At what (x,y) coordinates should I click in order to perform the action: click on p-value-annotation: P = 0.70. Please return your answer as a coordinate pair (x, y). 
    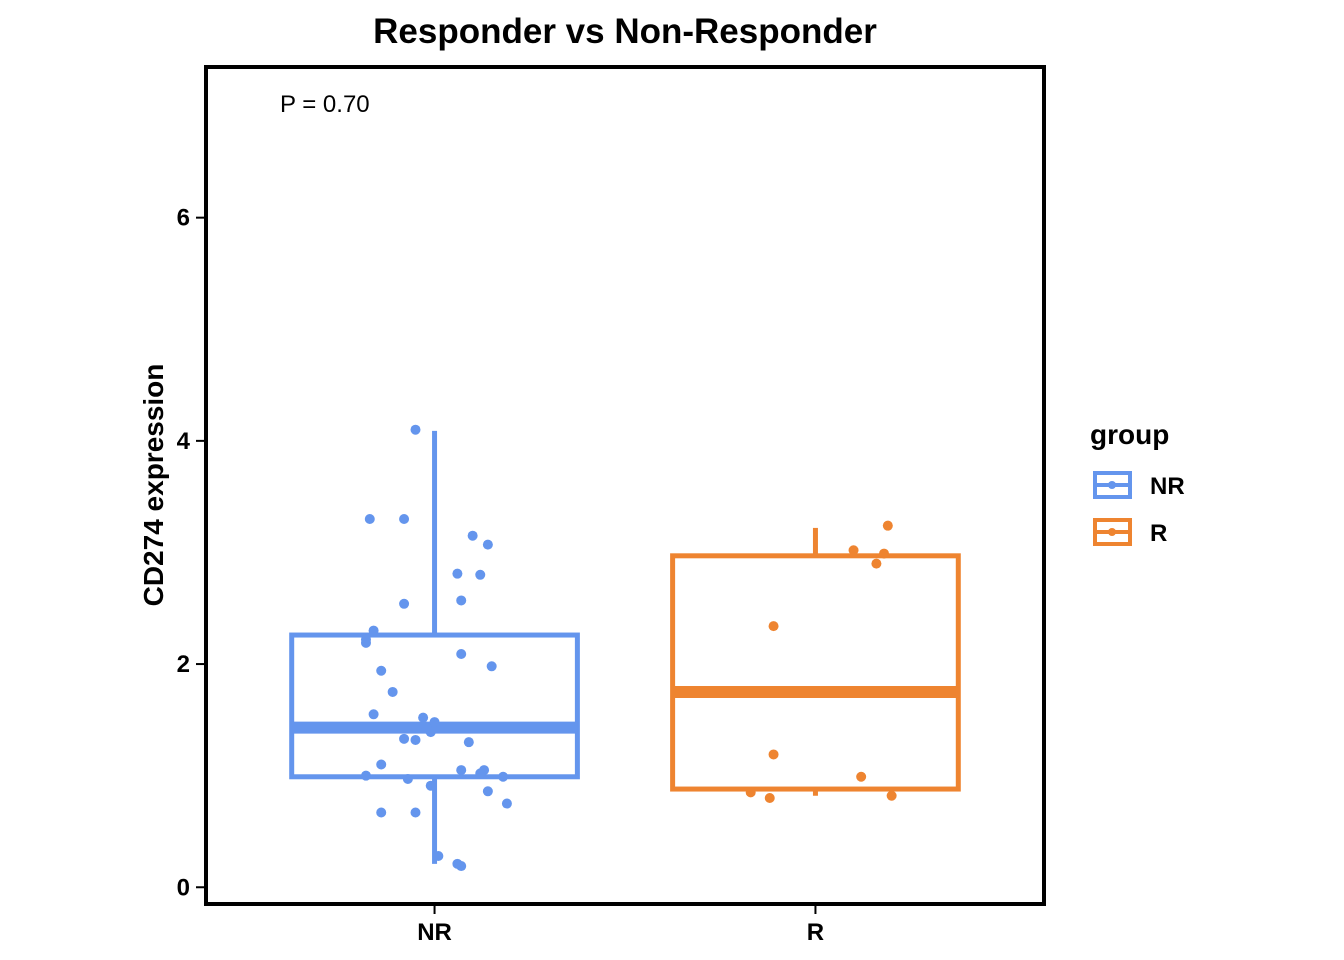
    Looking at the image, I should click on (325, 104).